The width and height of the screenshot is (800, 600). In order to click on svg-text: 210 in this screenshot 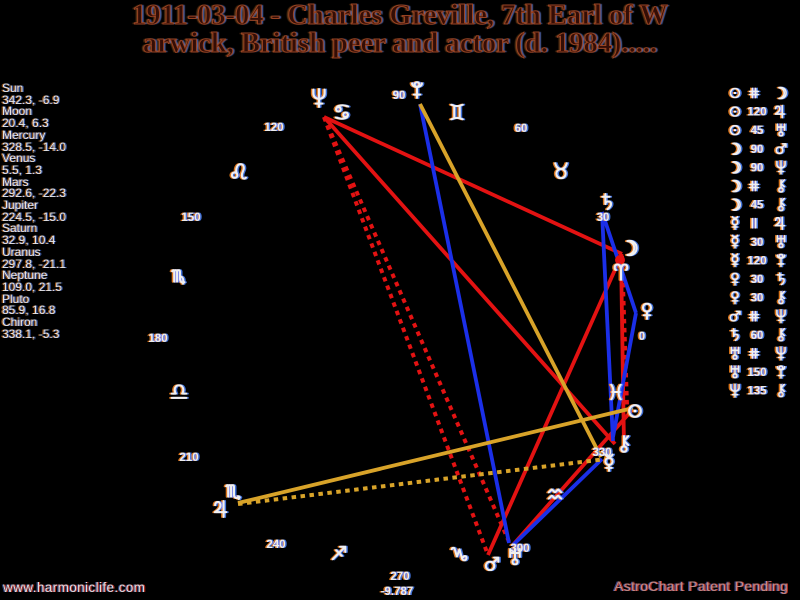, I will do `click(188, 458)`.